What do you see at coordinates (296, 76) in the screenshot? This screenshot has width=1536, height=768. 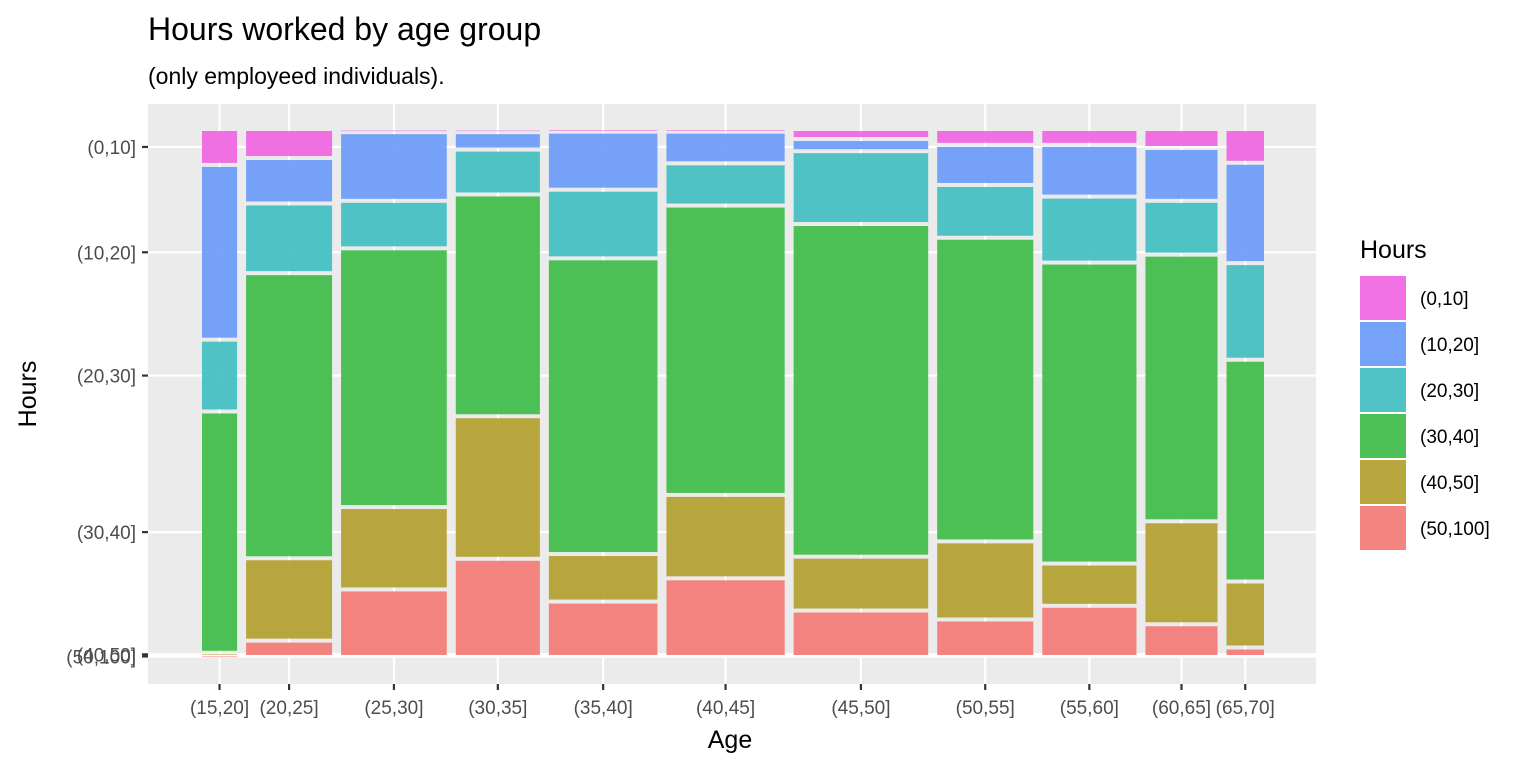 I see `chart-subtitle: (only employeed individuals).` at bounding box center [296, 76].